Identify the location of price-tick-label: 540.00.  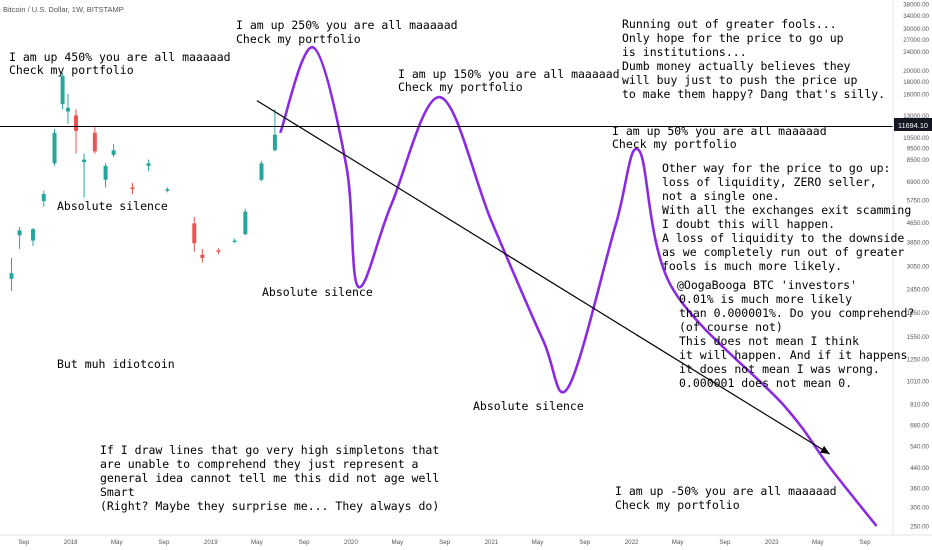
(919, 446).